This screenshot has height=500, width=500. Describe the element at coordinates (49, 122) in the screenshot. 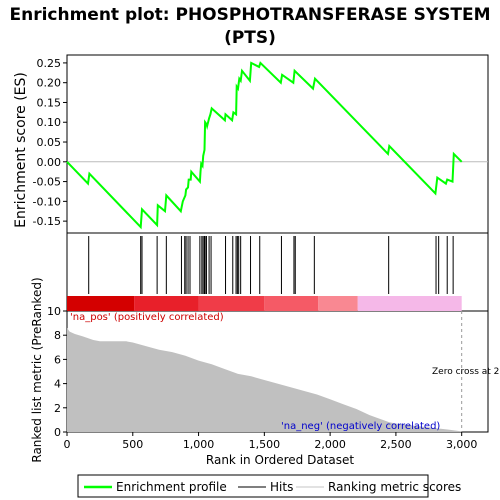

I see `es-y-tick-label: 0.10` at that location.